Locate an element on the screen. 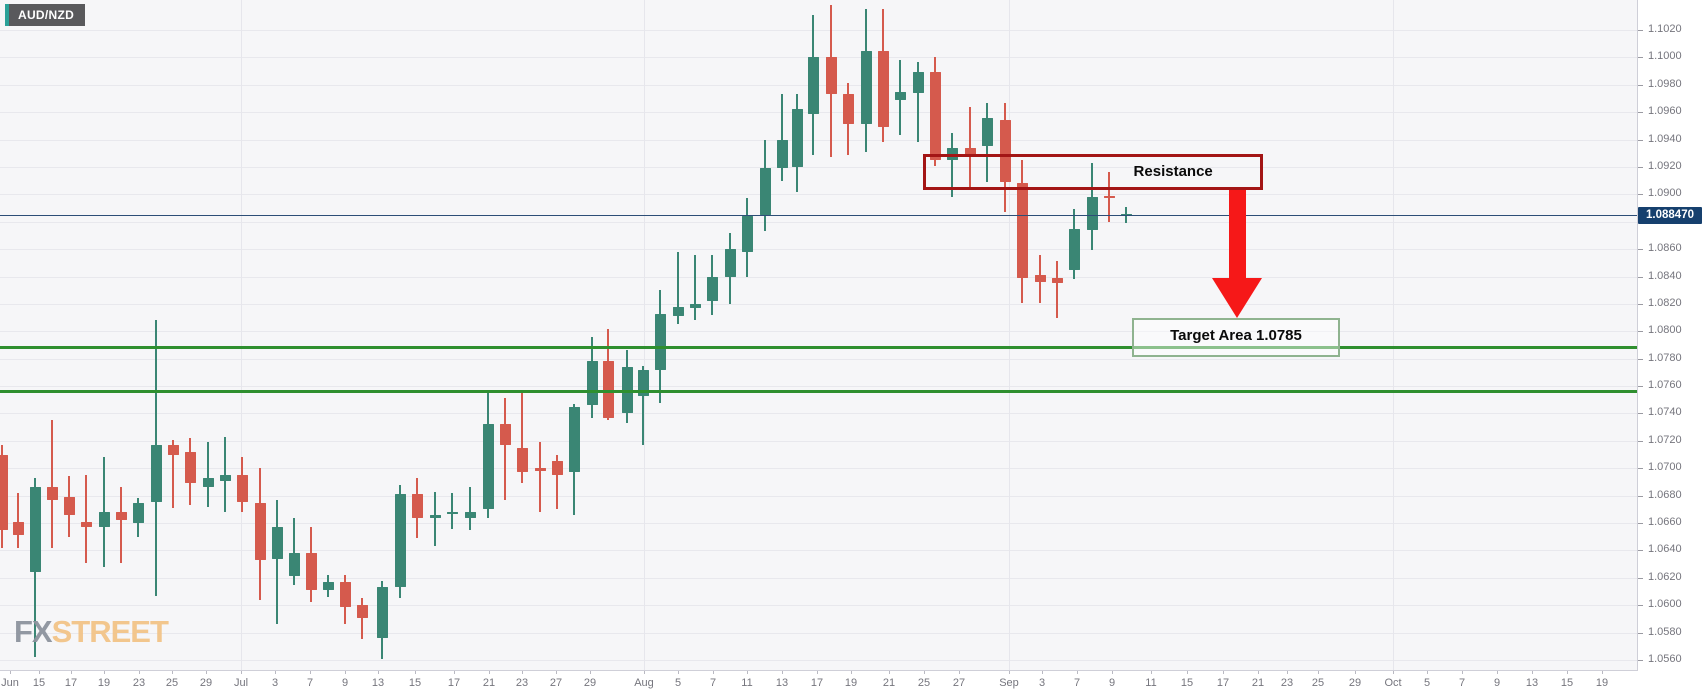  price-tick-label: 1.0900 is located at coordinates (1672, 194).